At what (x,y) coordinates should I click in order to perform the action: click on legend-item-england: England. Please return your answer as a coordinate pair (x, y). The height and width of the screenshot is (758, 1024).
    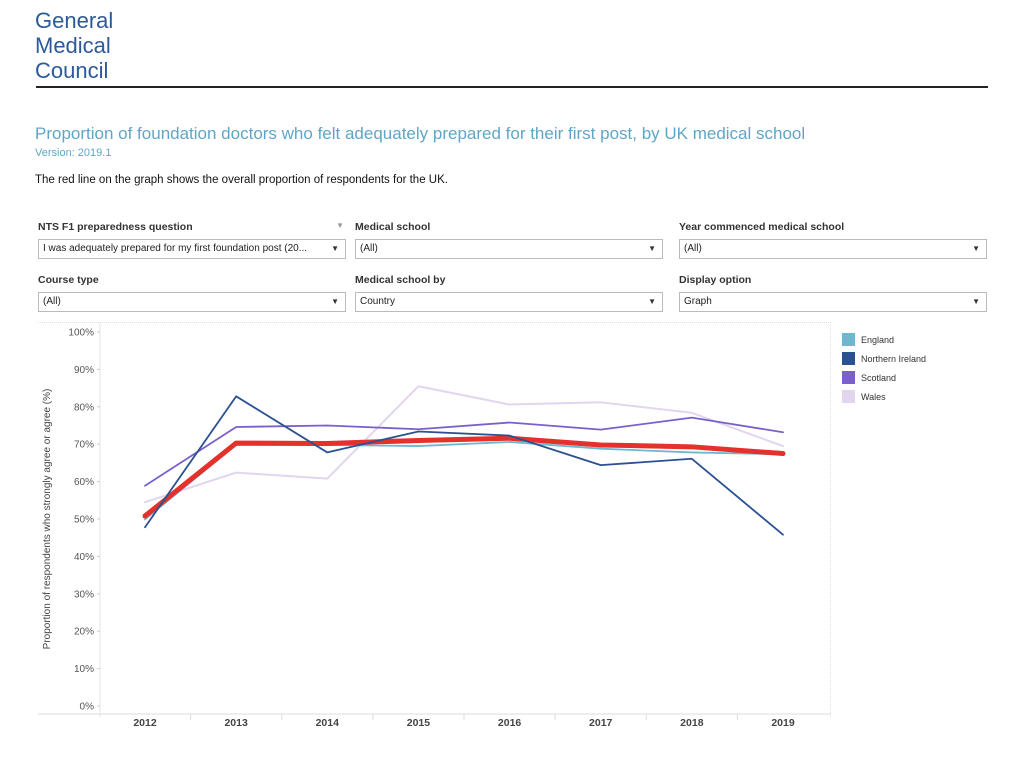
    Looking at the image, I should click on (884, 339).